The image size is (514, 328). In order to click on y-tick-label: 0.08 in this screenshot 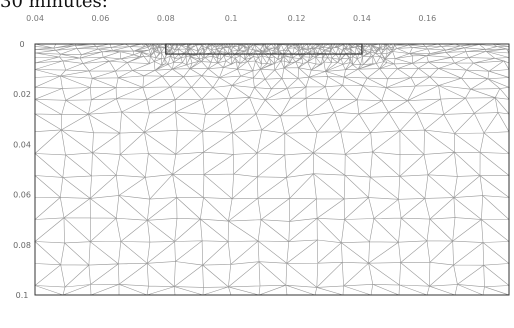, I will do `click(22, 245)`.